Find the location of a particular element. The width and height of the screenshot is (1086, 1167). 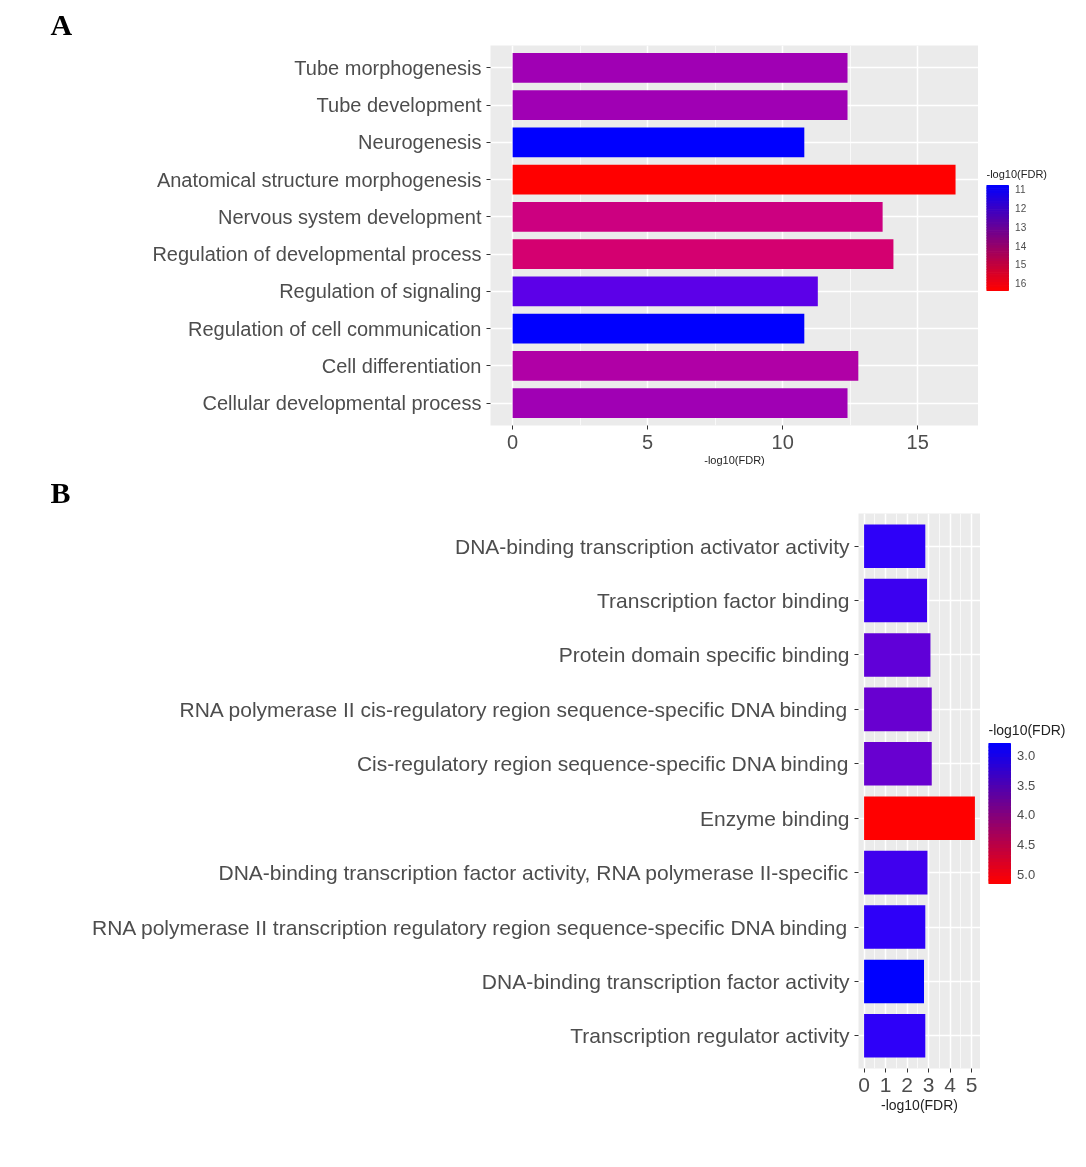

y-tick-label: Cellular developmental process is located at coordinates (342, 403).